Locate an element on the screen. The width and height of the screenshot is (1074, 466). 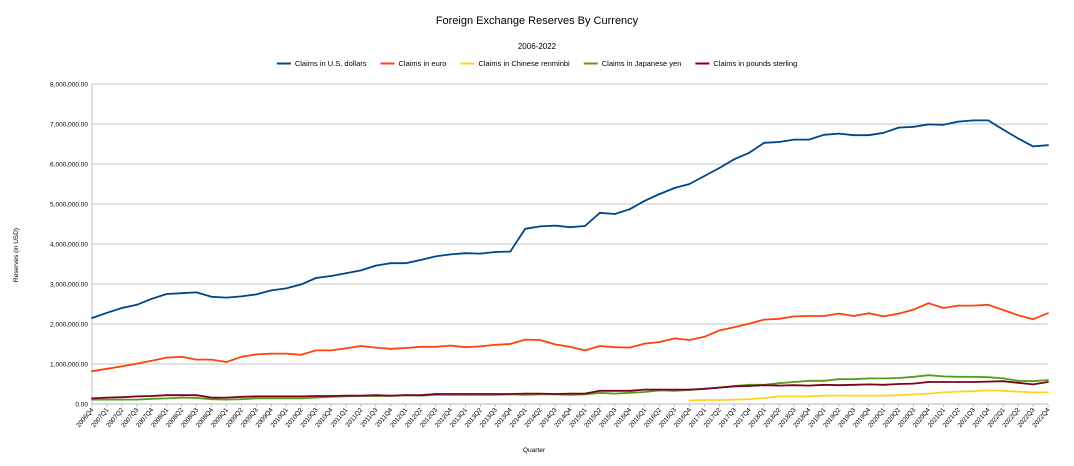
y-tick-label: 5,000,000.00 is located at coordinates (69, 205).